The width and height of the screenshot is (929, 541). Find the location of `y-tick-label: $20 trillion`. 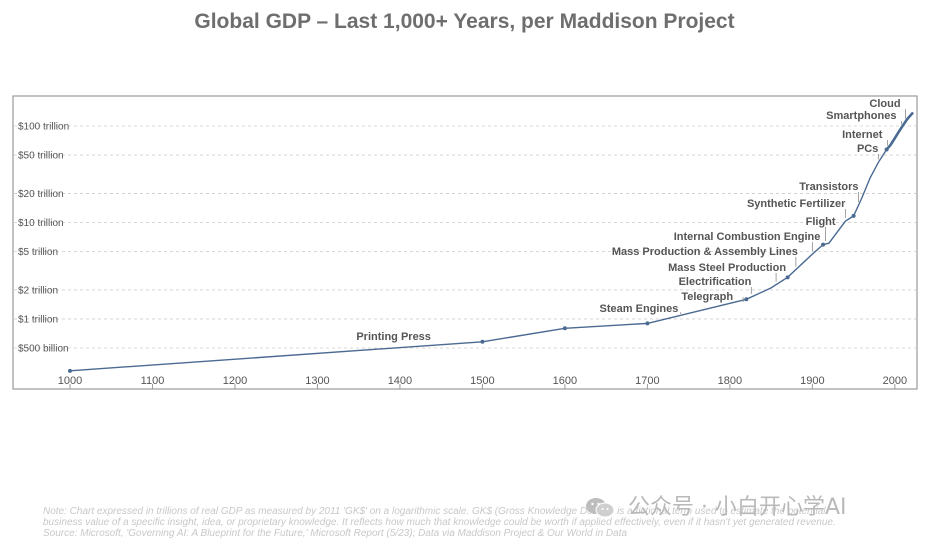

y-tick-label: $20 trillion is located at coordinates (41, 194).